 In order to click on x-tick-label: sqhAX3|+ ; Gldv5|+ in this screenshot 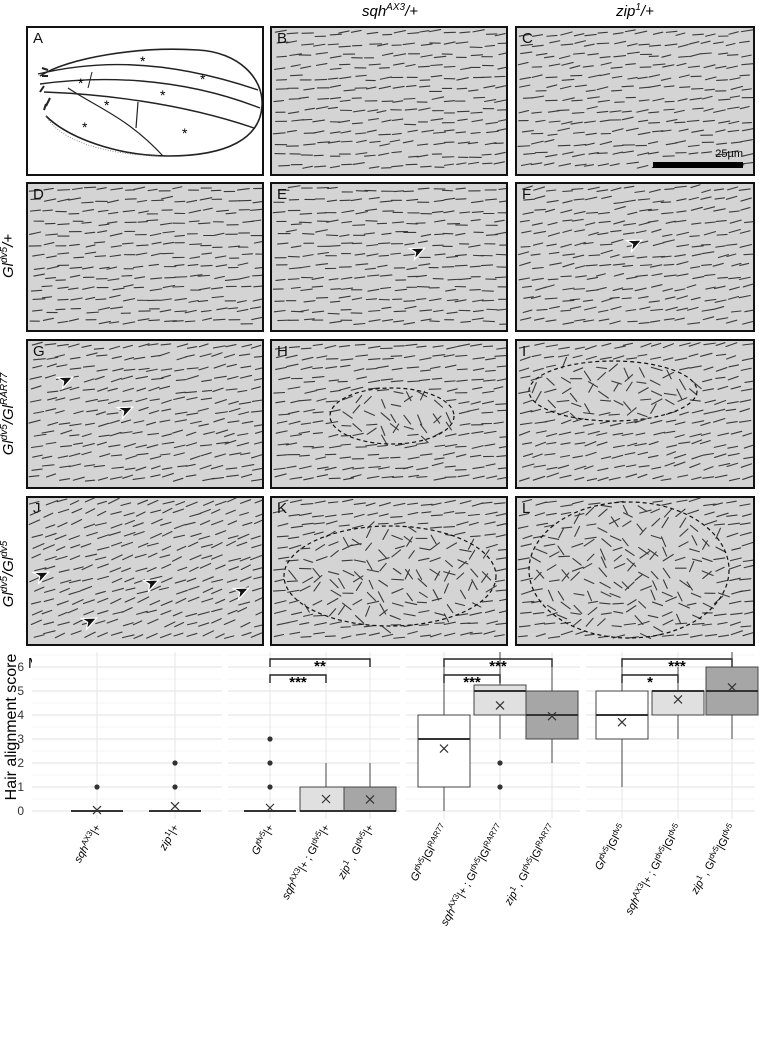, I will do `click(305, 861)`.